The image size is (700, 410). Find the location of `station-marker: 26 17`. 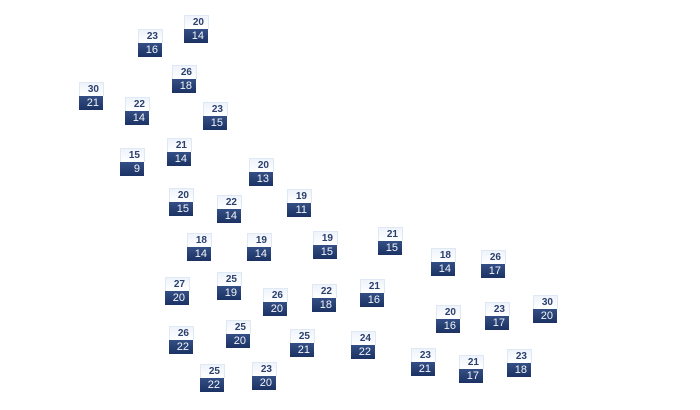

station-marker: 26 17 is located at coordinates (493, 264).